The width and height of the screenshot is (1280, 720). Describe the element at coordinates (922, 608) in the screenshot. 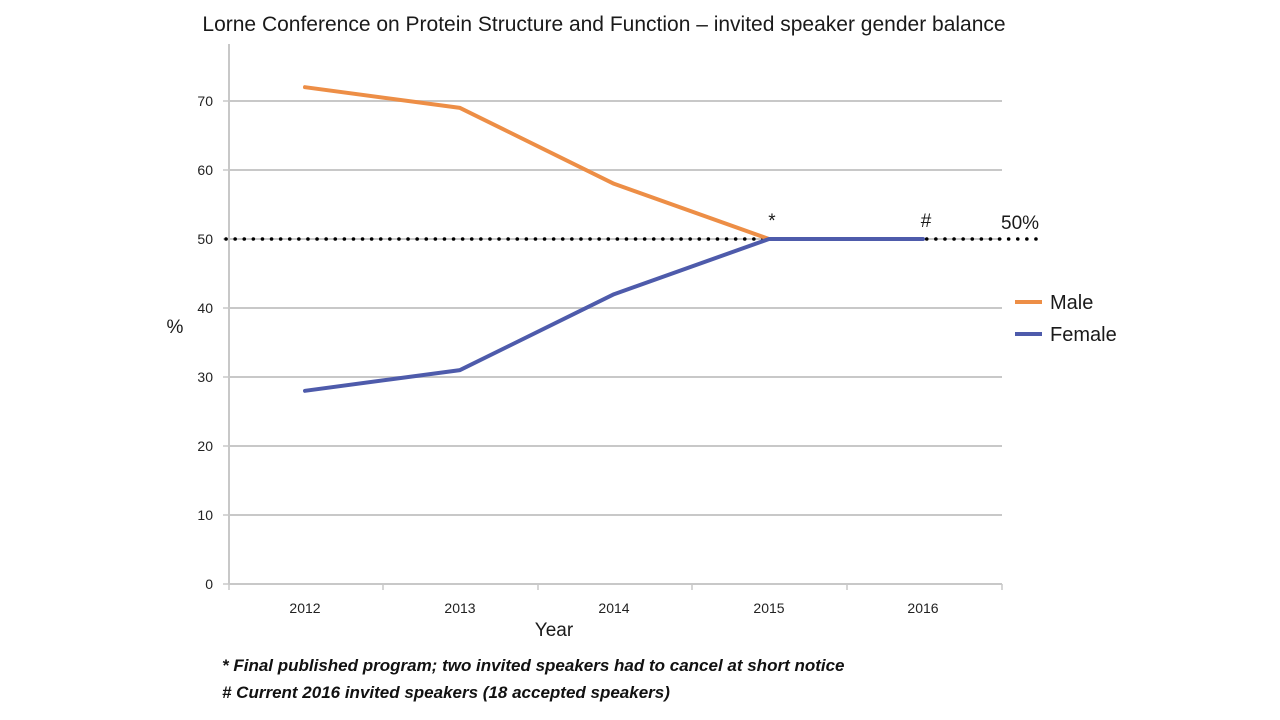

I see `x-tick-label: 2016` at that location.